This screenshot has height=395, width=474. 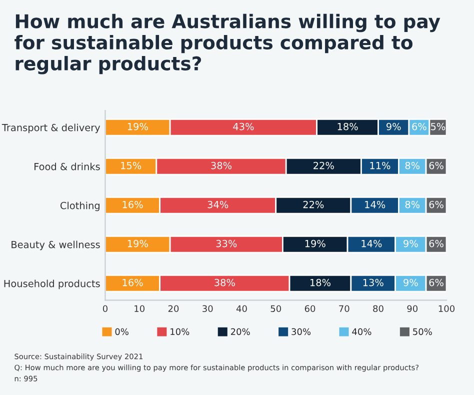 What do you see at coordinates (373, 282) in the screenshot?
I see `data-label: 13%` at bounding box center [373, 282].